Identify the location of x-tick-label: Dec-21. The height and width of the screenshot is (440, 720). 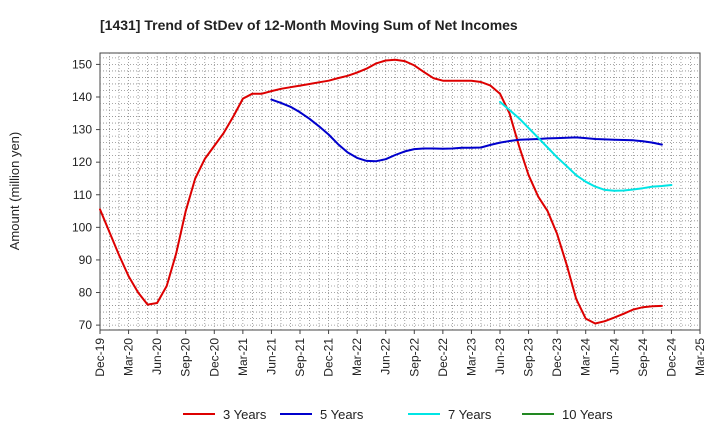
(329, 357).